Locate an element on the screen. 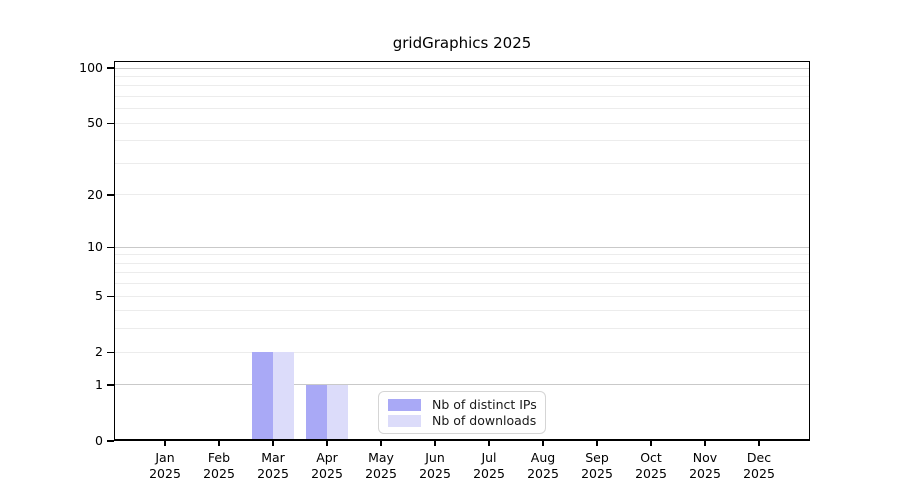 The height and width of the screenshot is (500, 900). legend-item-distinct-ips: Nb of distinct IPs is located at coordinates (462, 404).